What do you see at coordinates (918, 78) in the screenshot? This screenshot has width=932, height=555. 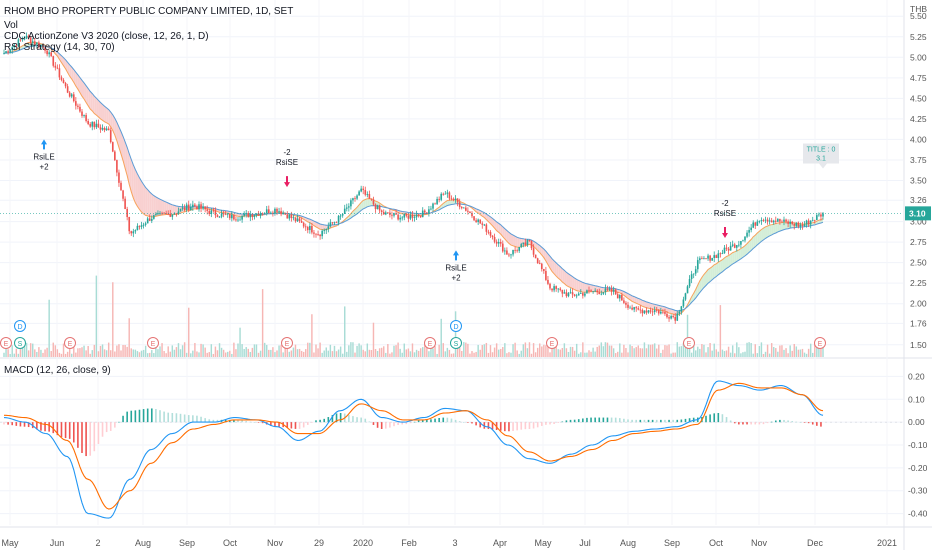 I see `price-tick-label: 4.75` at bounding box center [918, 78].